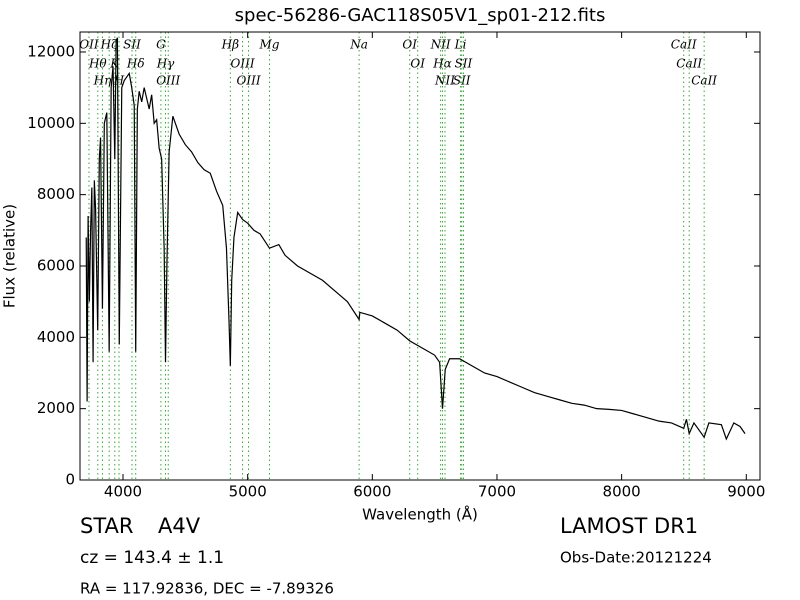 The width and height of the screenshot is (800, 600). What do you see at coordinates (56, 337) in the screenshot?
I see `y-tick-label: 4000` at bounding box center [56, 337].